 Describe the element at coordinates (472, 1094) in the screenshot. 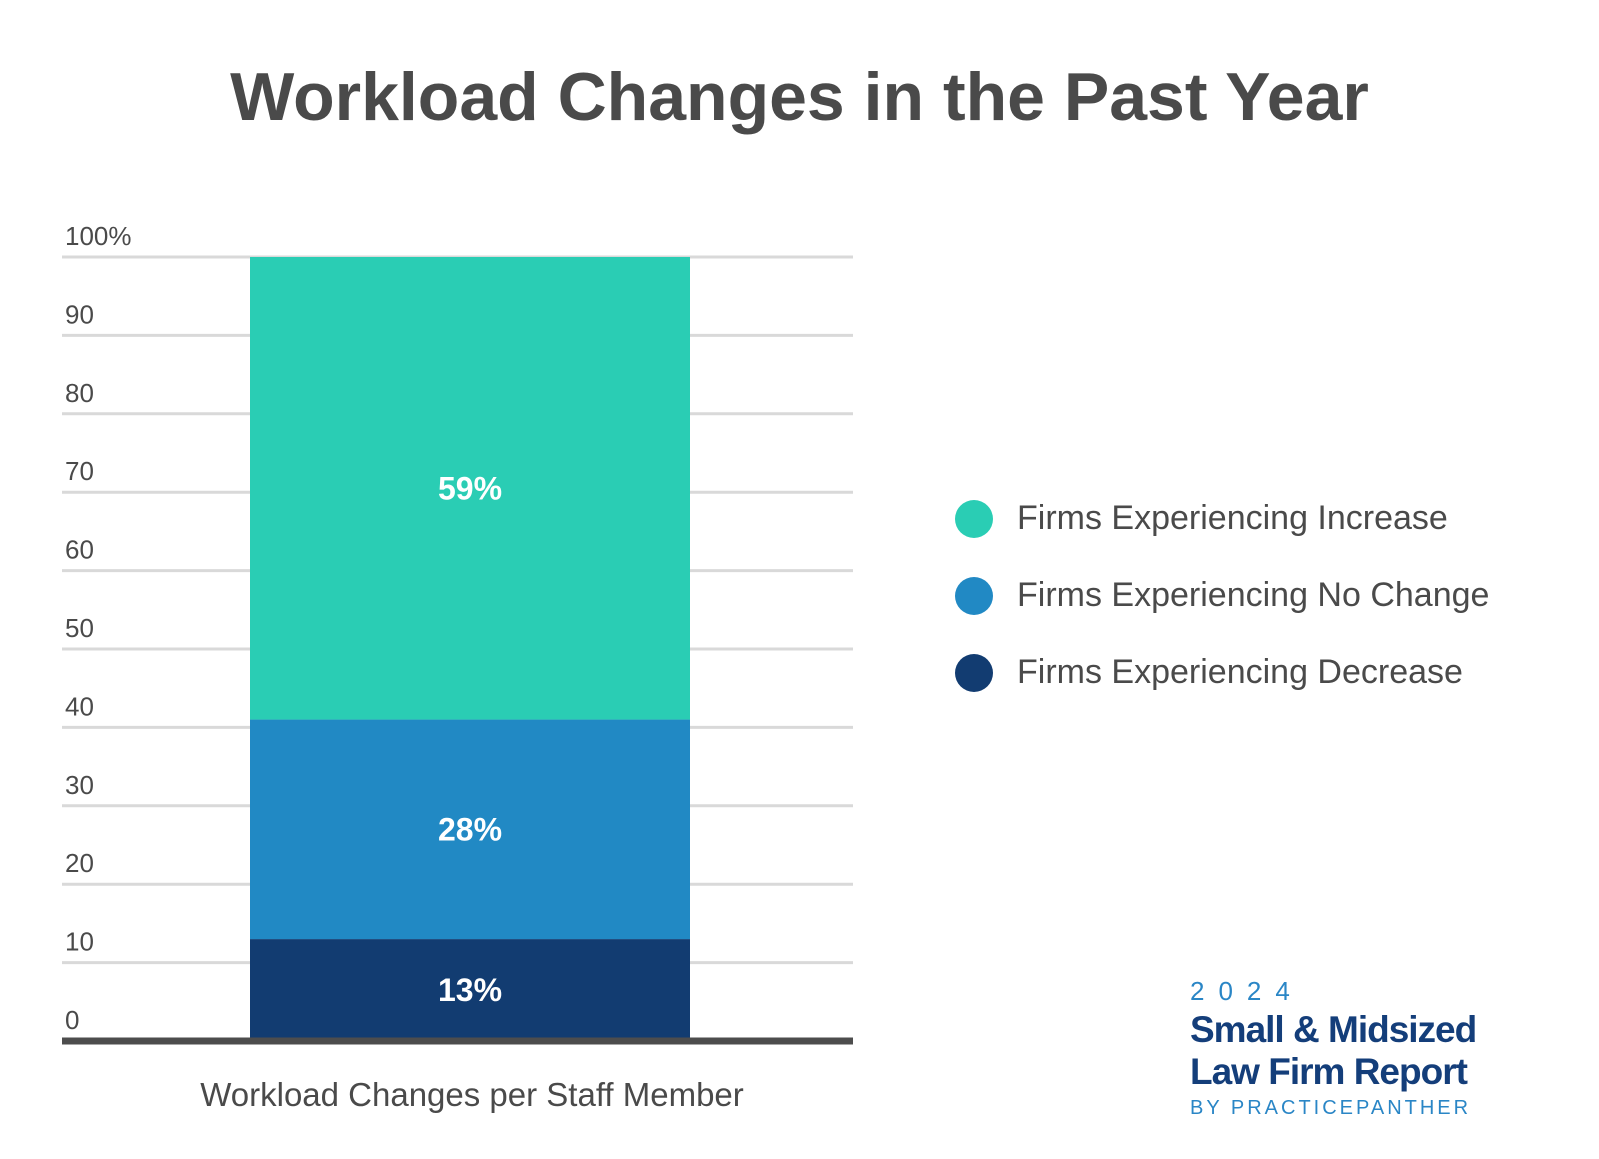

I see `x-axis-label: Workload Changes per Staff Member` at that location.